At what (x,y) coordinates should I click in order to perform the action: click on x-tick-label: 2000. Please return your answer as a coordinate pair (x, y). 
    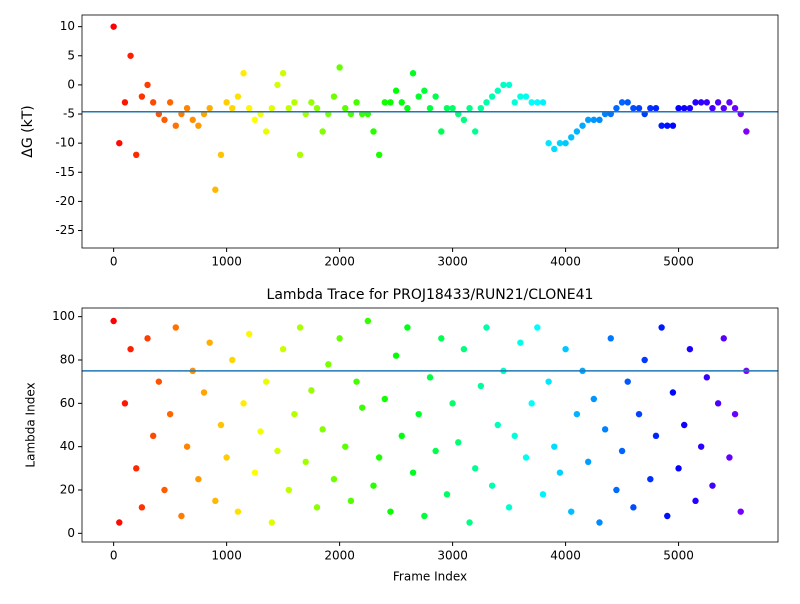
    Looking at the image, I should click on (339, 556).